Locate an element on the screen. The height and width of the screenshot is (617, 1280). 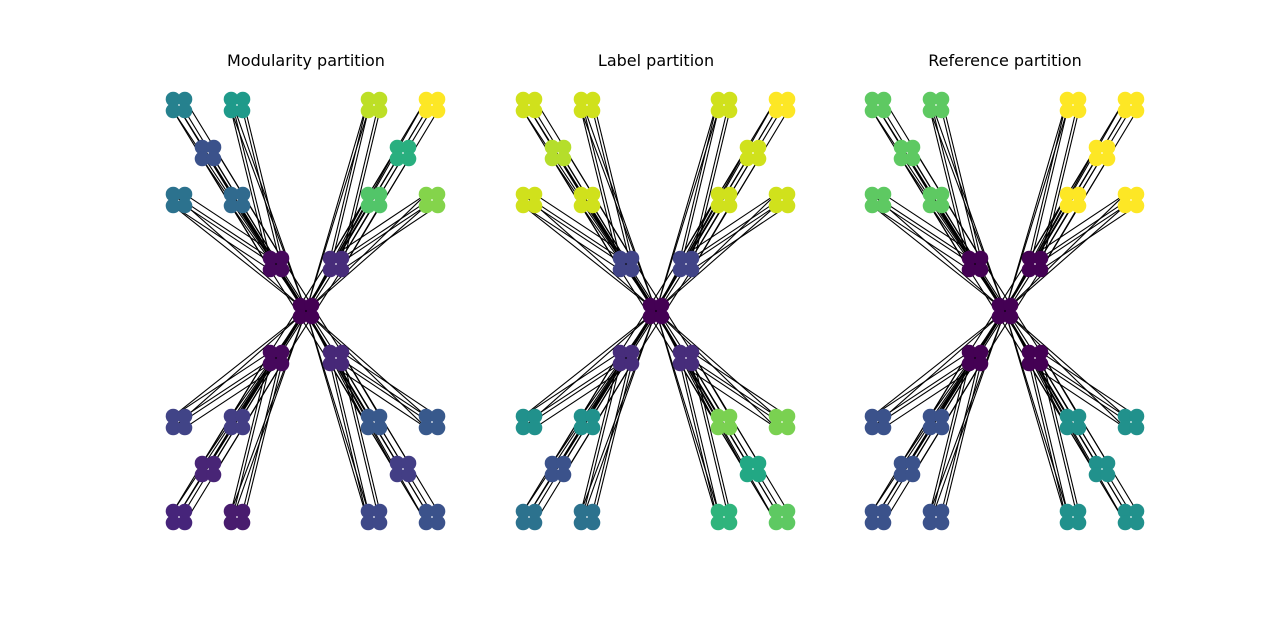
center-node-cluster is located at coordinates (656, 311).